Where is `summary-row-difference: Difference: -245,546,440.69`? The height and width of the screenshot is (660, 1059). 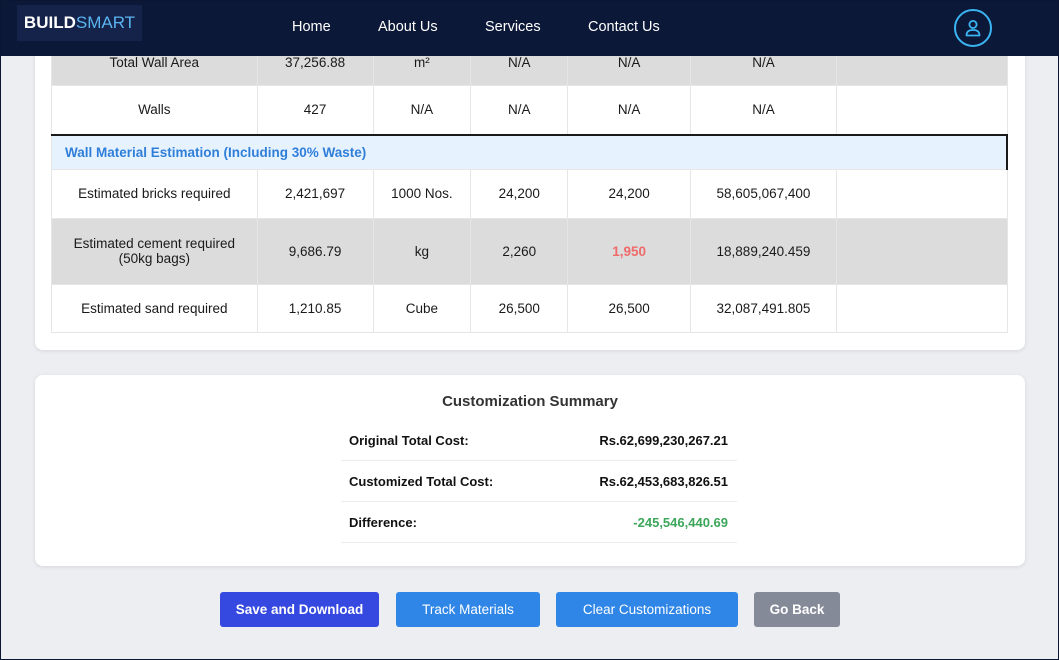 summary-row-difference: Difference: -245,546,440.69 is located at coordinates (539, 522).